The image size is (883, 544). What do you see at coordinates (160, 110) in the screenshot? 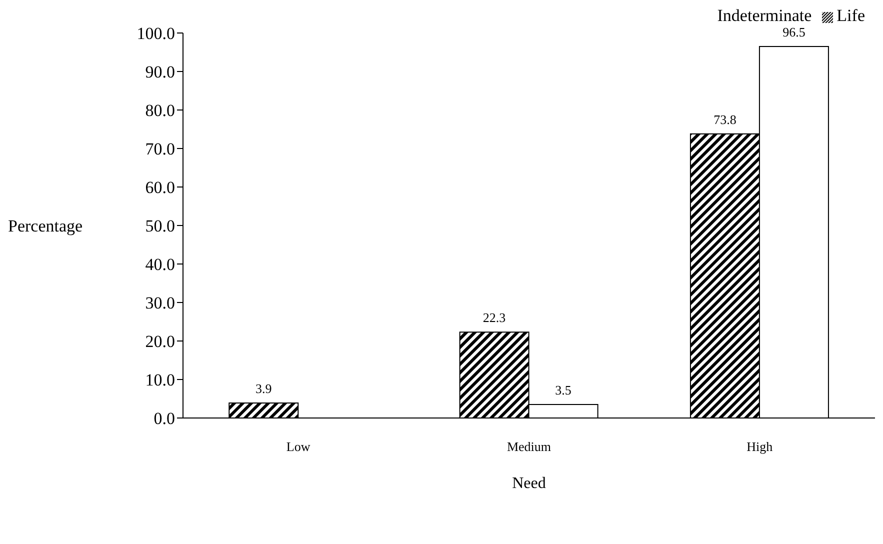
I see `y-tick-label: 80.0` at bounding box center [160, 110].